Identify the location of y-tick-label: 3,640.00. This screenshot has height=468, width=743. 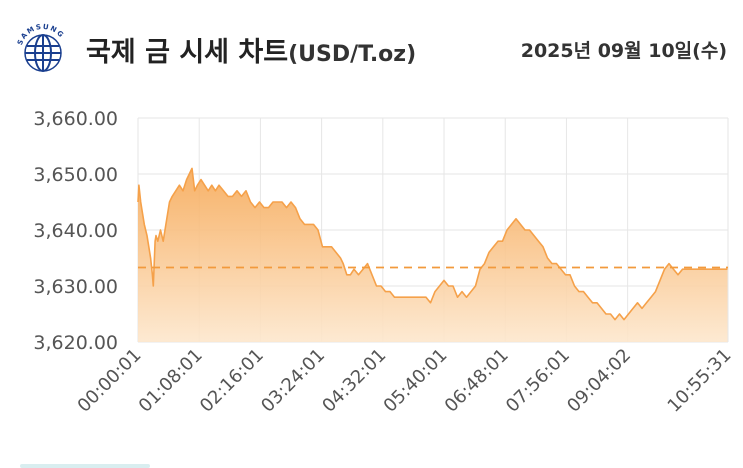
(75, 231).